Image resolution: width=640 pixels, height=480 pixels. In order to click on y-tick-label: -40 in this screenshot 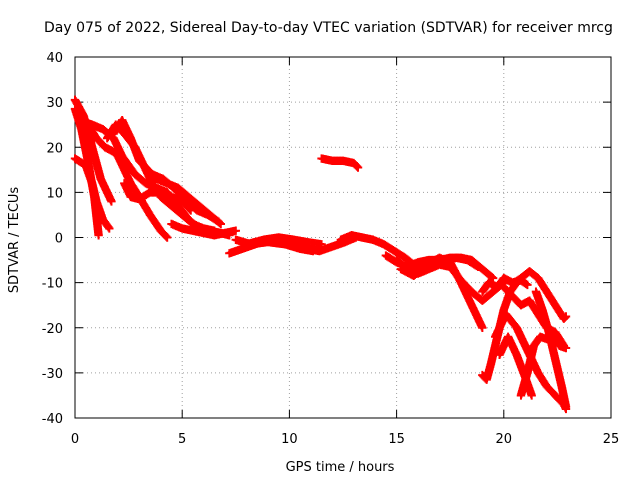, I will do `click(52, 419)`.